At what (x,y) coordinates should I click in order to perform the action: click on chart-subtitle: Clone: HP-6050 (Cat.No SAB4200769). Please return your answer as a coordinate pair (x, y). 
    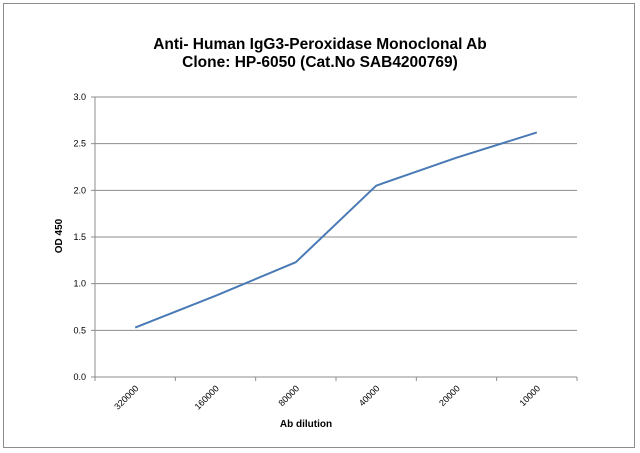
    Looking at the image, I should click on (320, 62).